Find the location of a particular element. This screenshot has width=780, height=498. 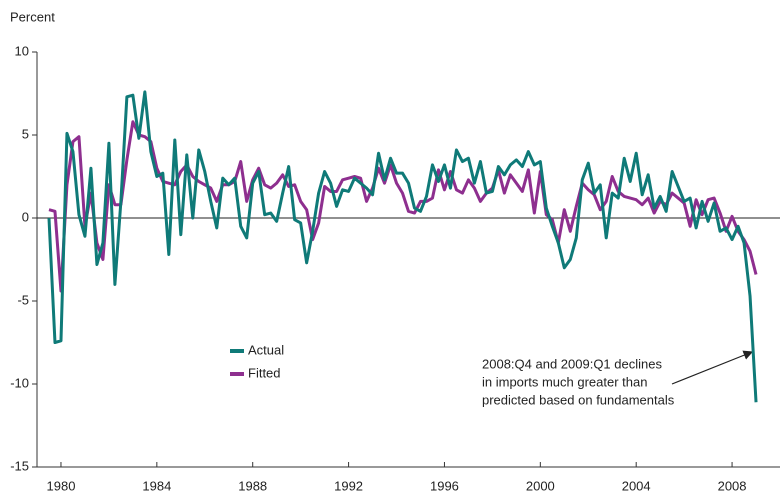

y-tick-label: 0 is located at coordinates (25, 216).